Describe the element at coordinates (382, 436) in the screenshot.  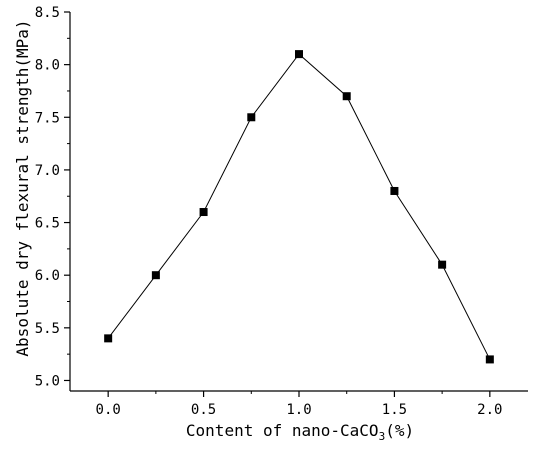
I see `x-axis-title-subscript: 3` at that location.